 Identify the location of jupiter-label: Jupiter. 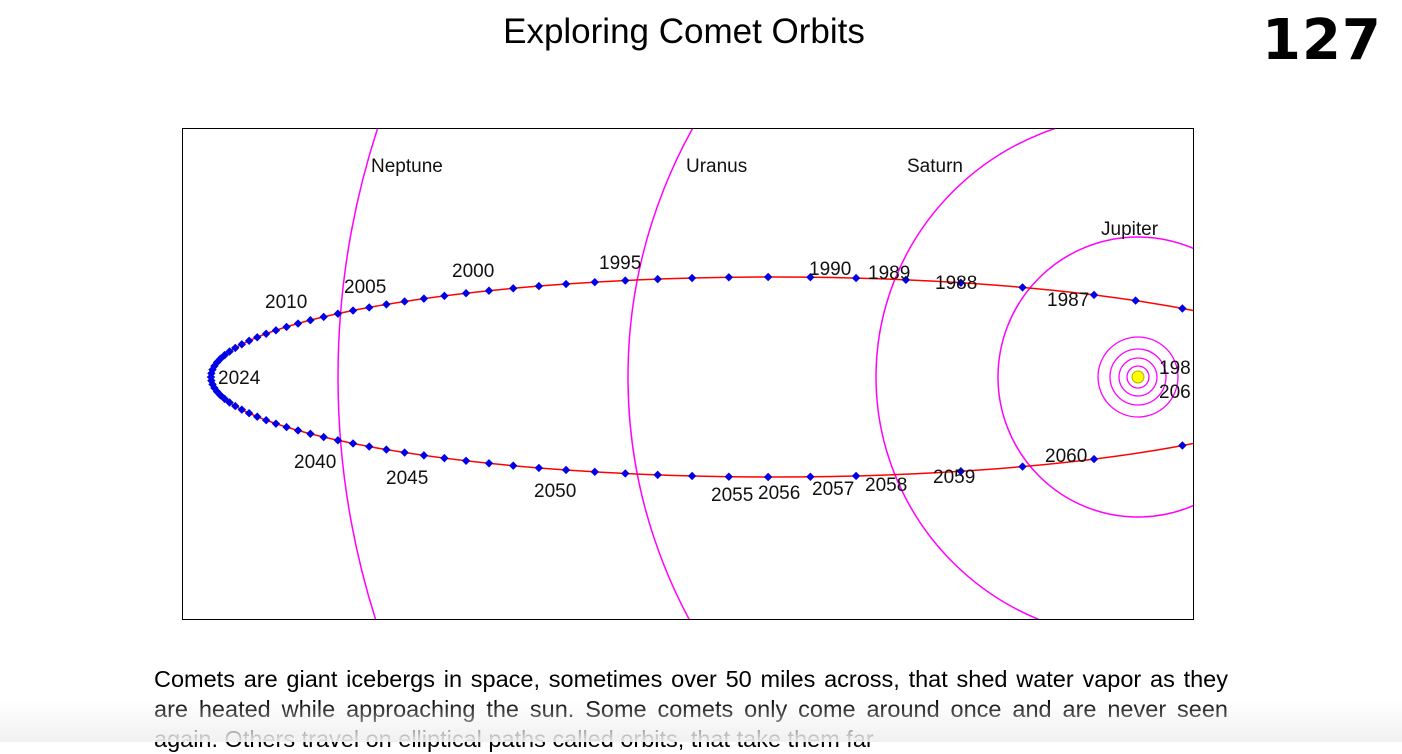
(1130, 229).